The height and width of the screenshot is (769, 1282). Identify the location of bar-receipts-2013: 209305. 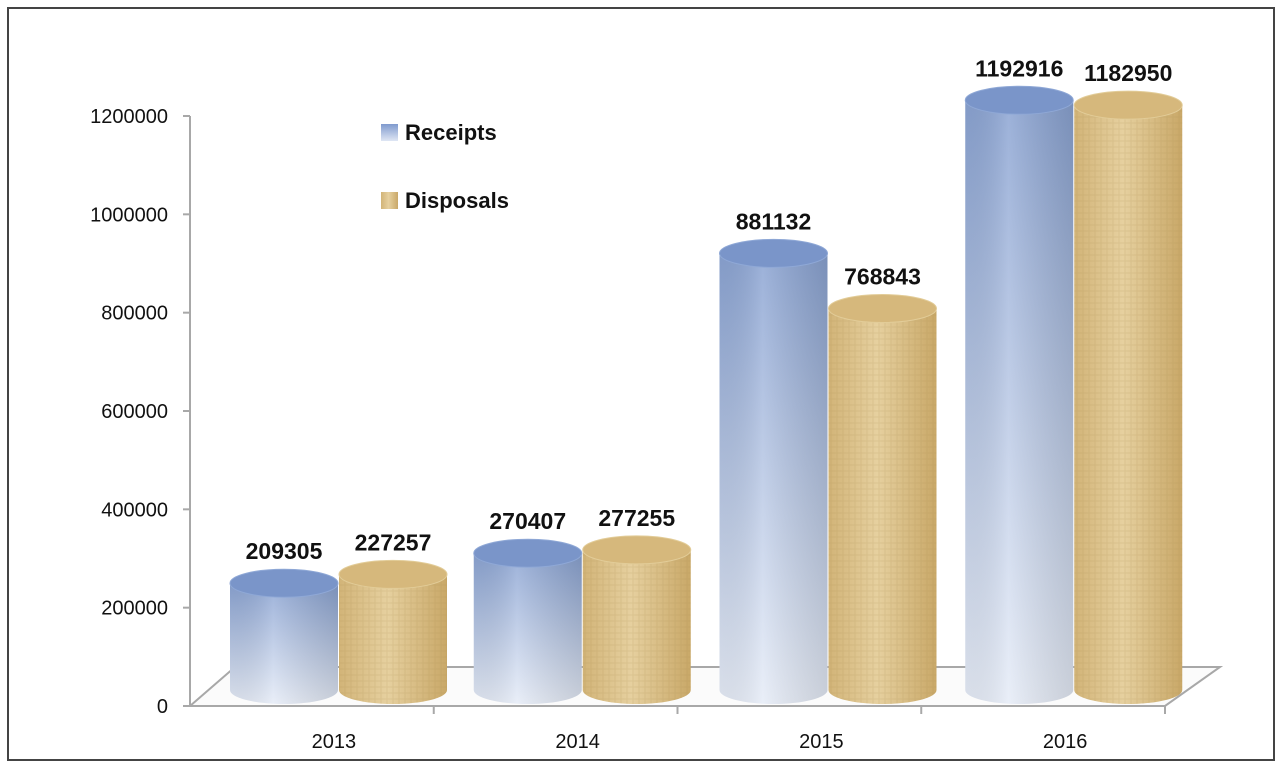
(284, 621).